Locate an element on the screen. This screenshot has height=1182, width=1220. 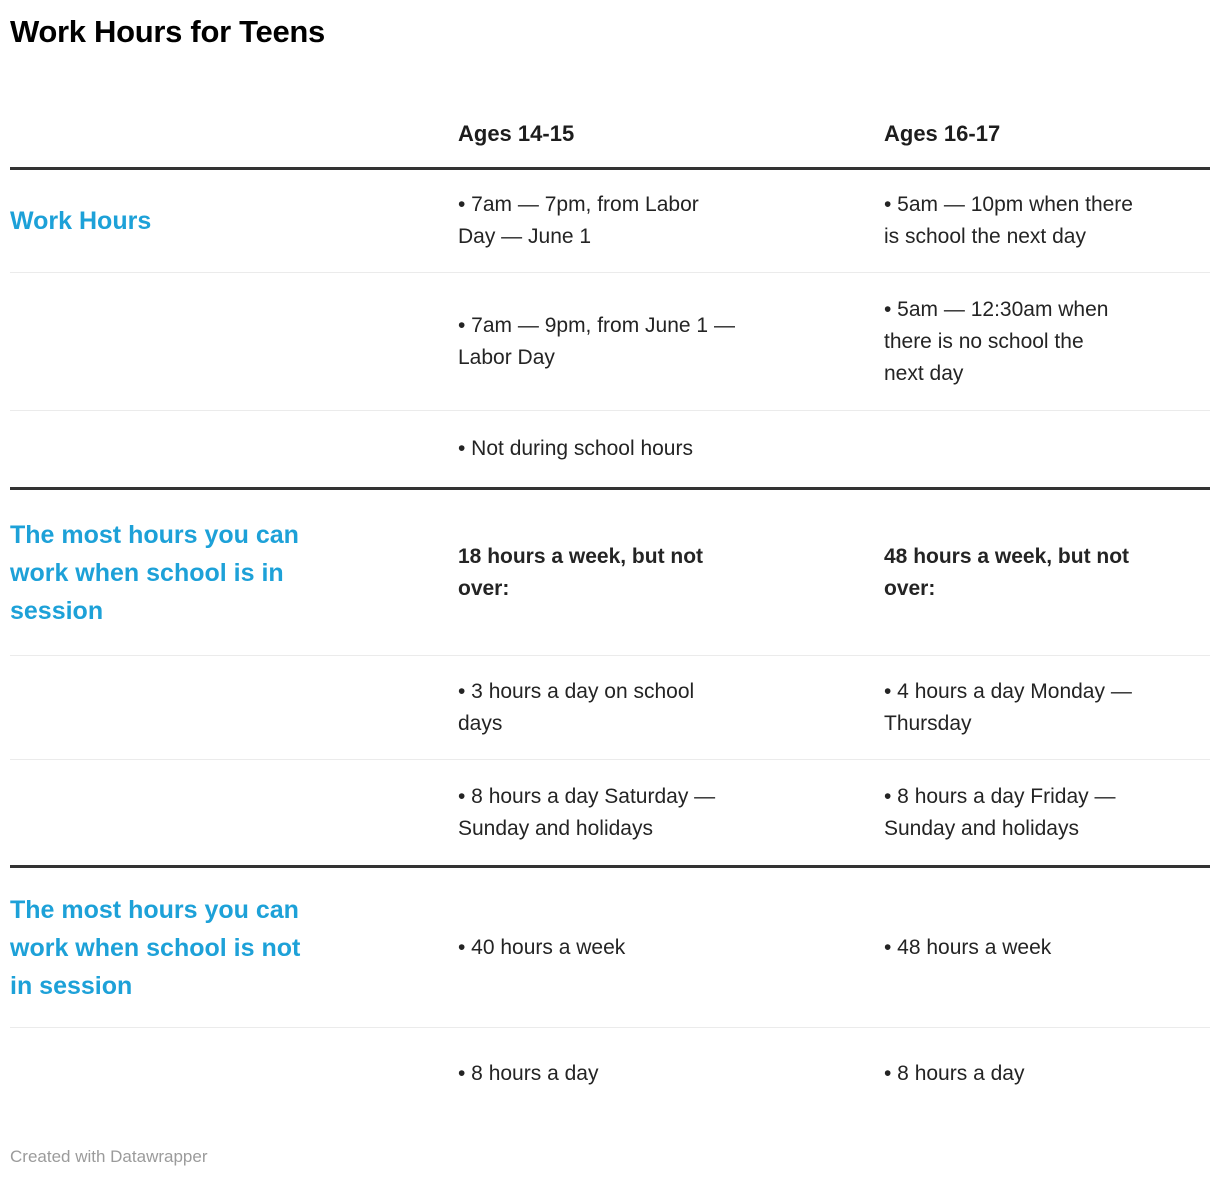
table-cell: 18 hours a week, but not over: is located at coordinates (581, 572).